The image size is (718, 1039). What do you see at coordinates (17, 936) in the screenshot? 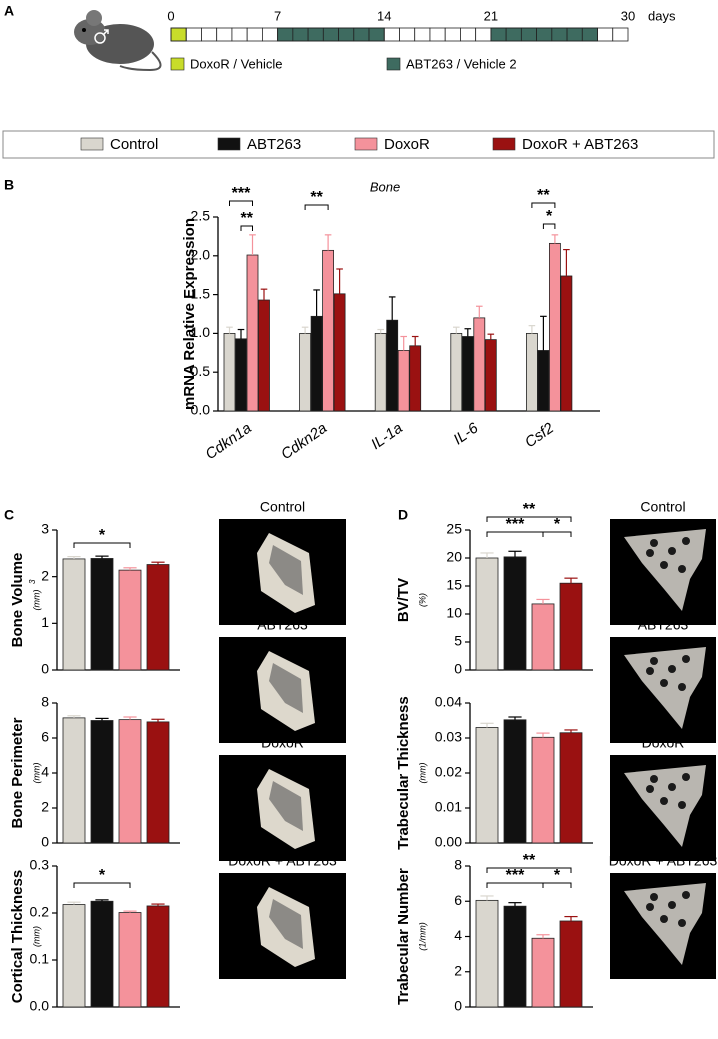
I see `y-axis-label: Cortical Thickness` at bounding box center [17, 936].